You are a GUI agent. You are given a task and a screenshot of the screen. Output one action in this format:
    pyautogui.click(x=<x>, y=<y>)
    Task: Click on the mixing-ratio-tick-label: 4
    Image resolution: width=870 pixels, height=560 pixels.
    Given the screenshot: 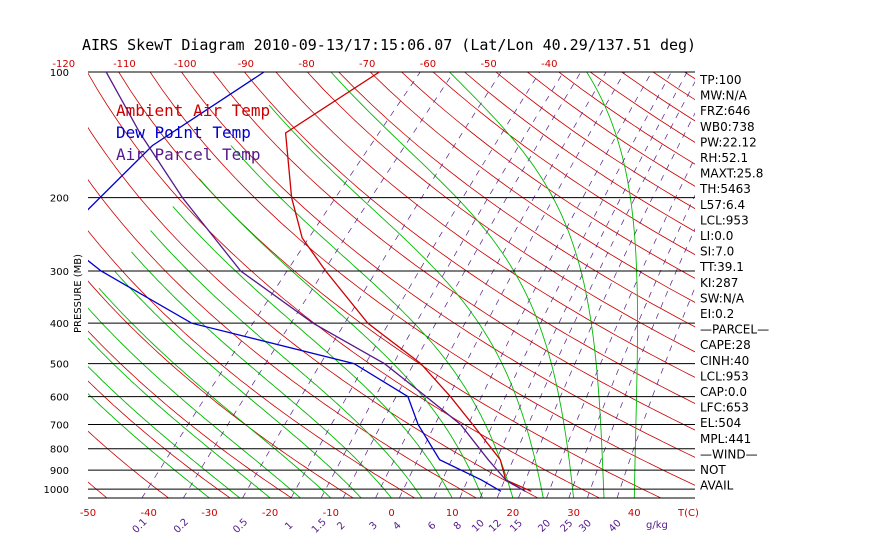 What is the action you would take?
    pyautogui.click(x=397, y=526)
    